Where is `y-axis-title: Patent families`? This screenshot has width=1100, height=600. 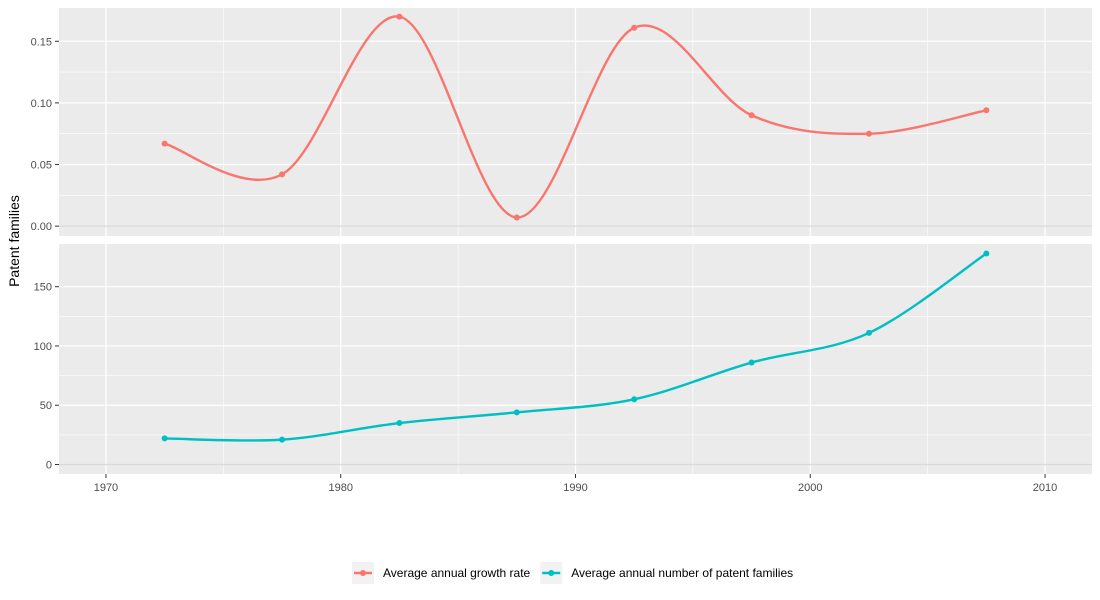
y-axis-title: Patent families is located at coordinates (14, 241).